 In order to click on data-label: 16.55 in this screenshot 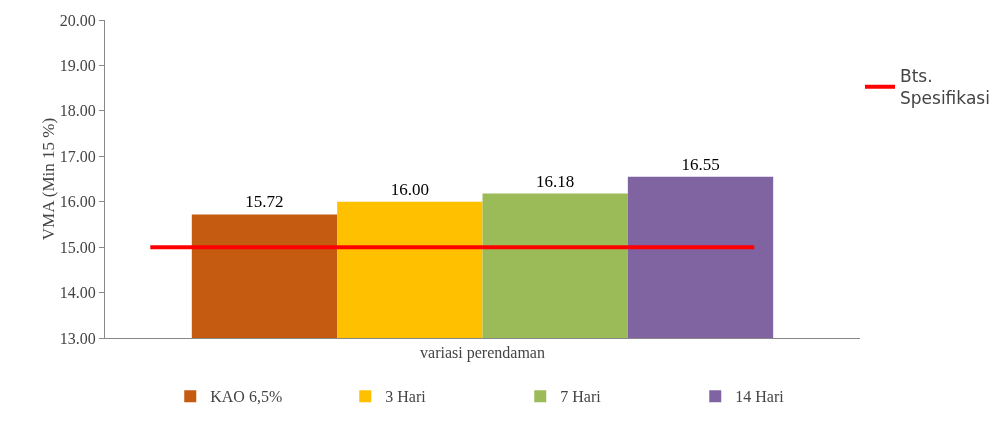, I will do `click(700, 164)`.